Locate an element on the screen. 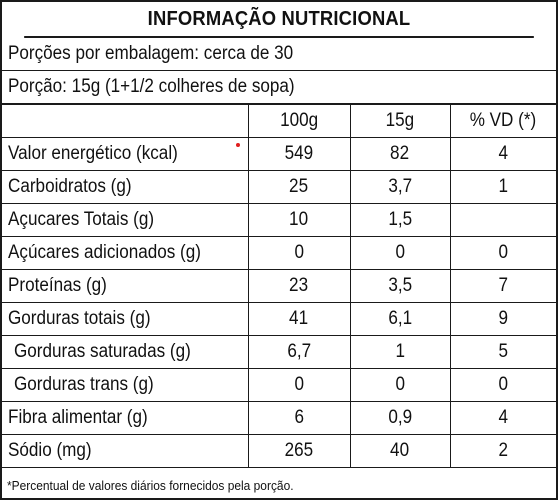 Image resolution: width=558 pixels, height=504 pixels. nutrient-name: Carboidratos (g) is located at coordinates (125, 187).